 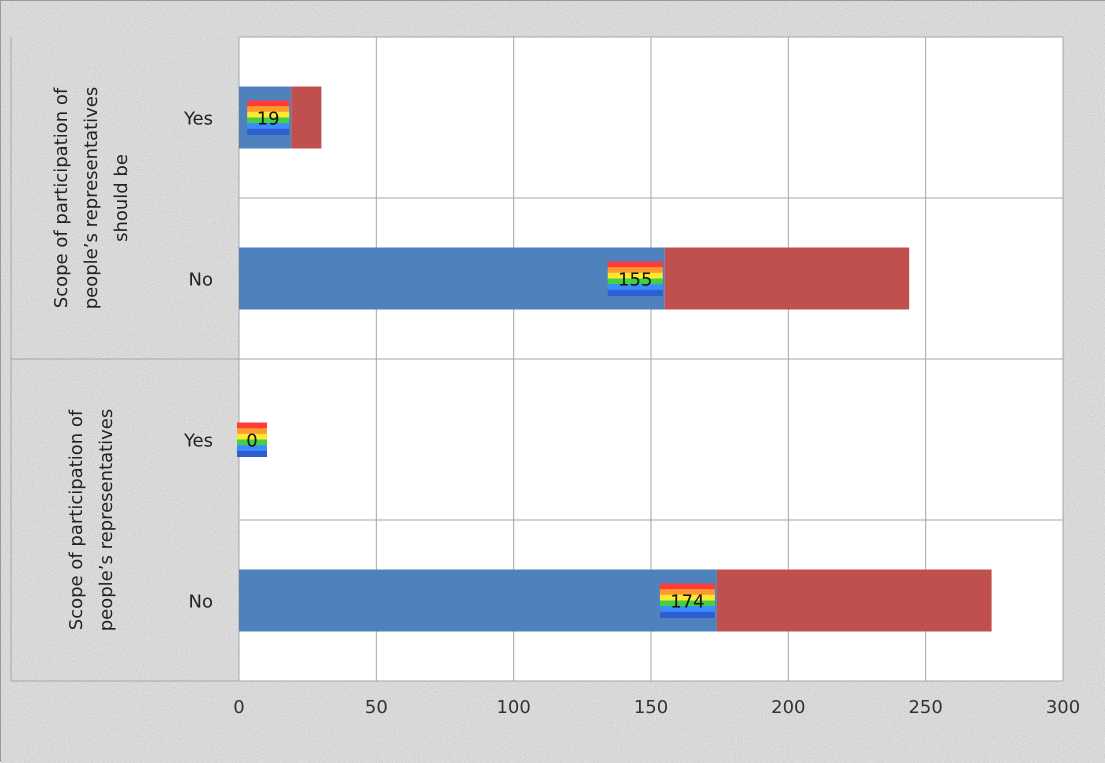 What do you see at coordinates (651, 707) in the screenshot?
I see `x-tick-label: 150` at bounding box center [651, 707].